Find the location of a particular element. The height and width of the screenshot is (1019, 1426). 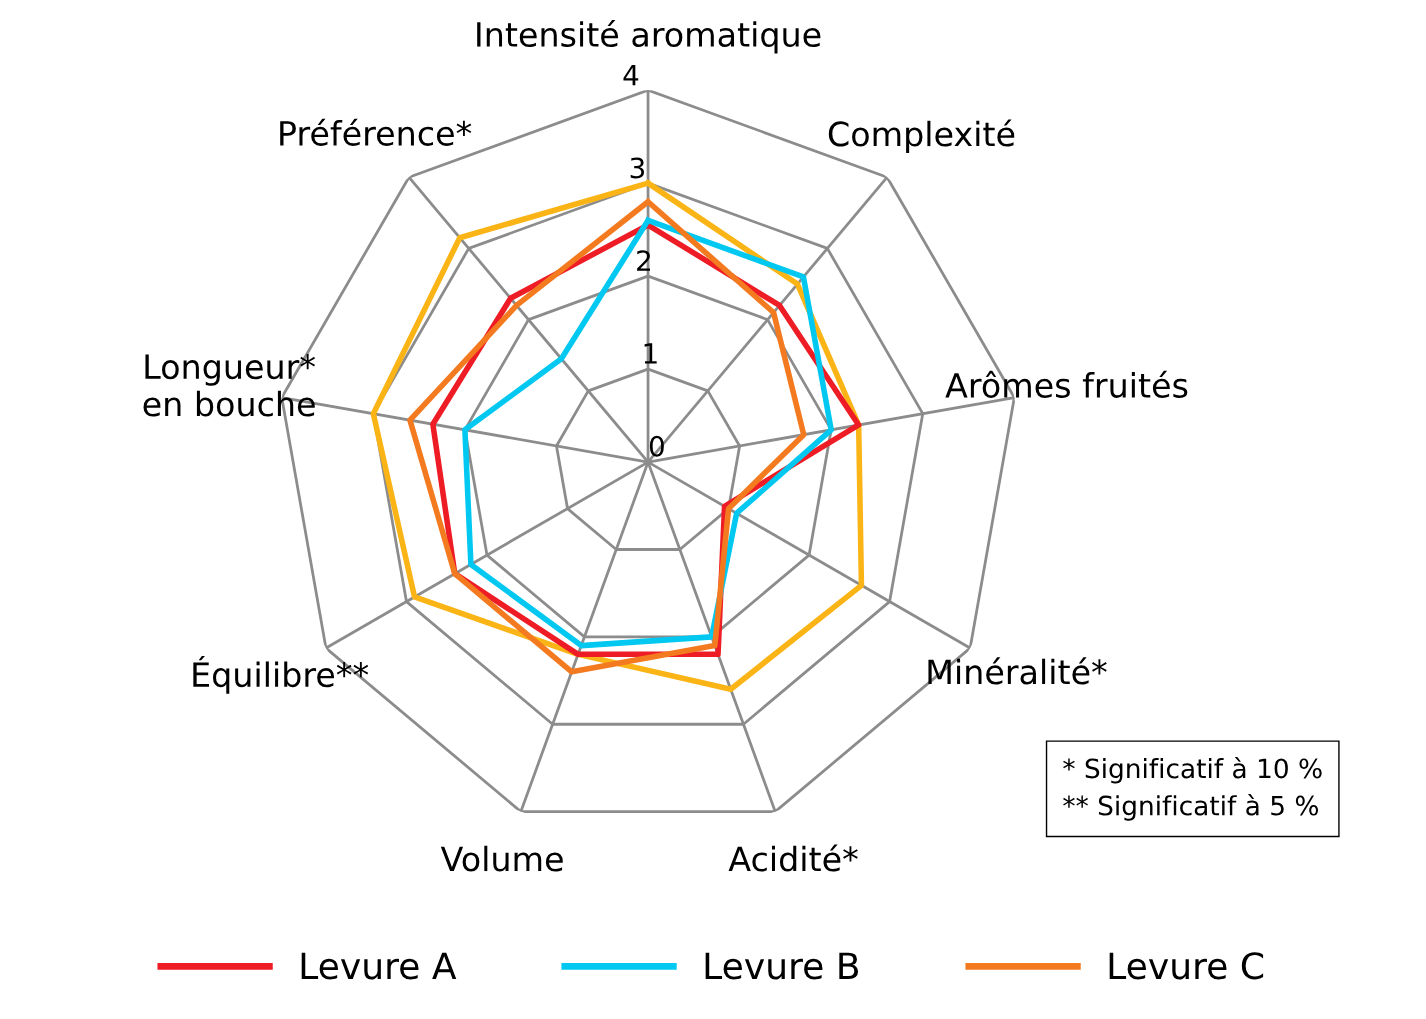

legend-label: Levure B is located at coordinates (782, 966).